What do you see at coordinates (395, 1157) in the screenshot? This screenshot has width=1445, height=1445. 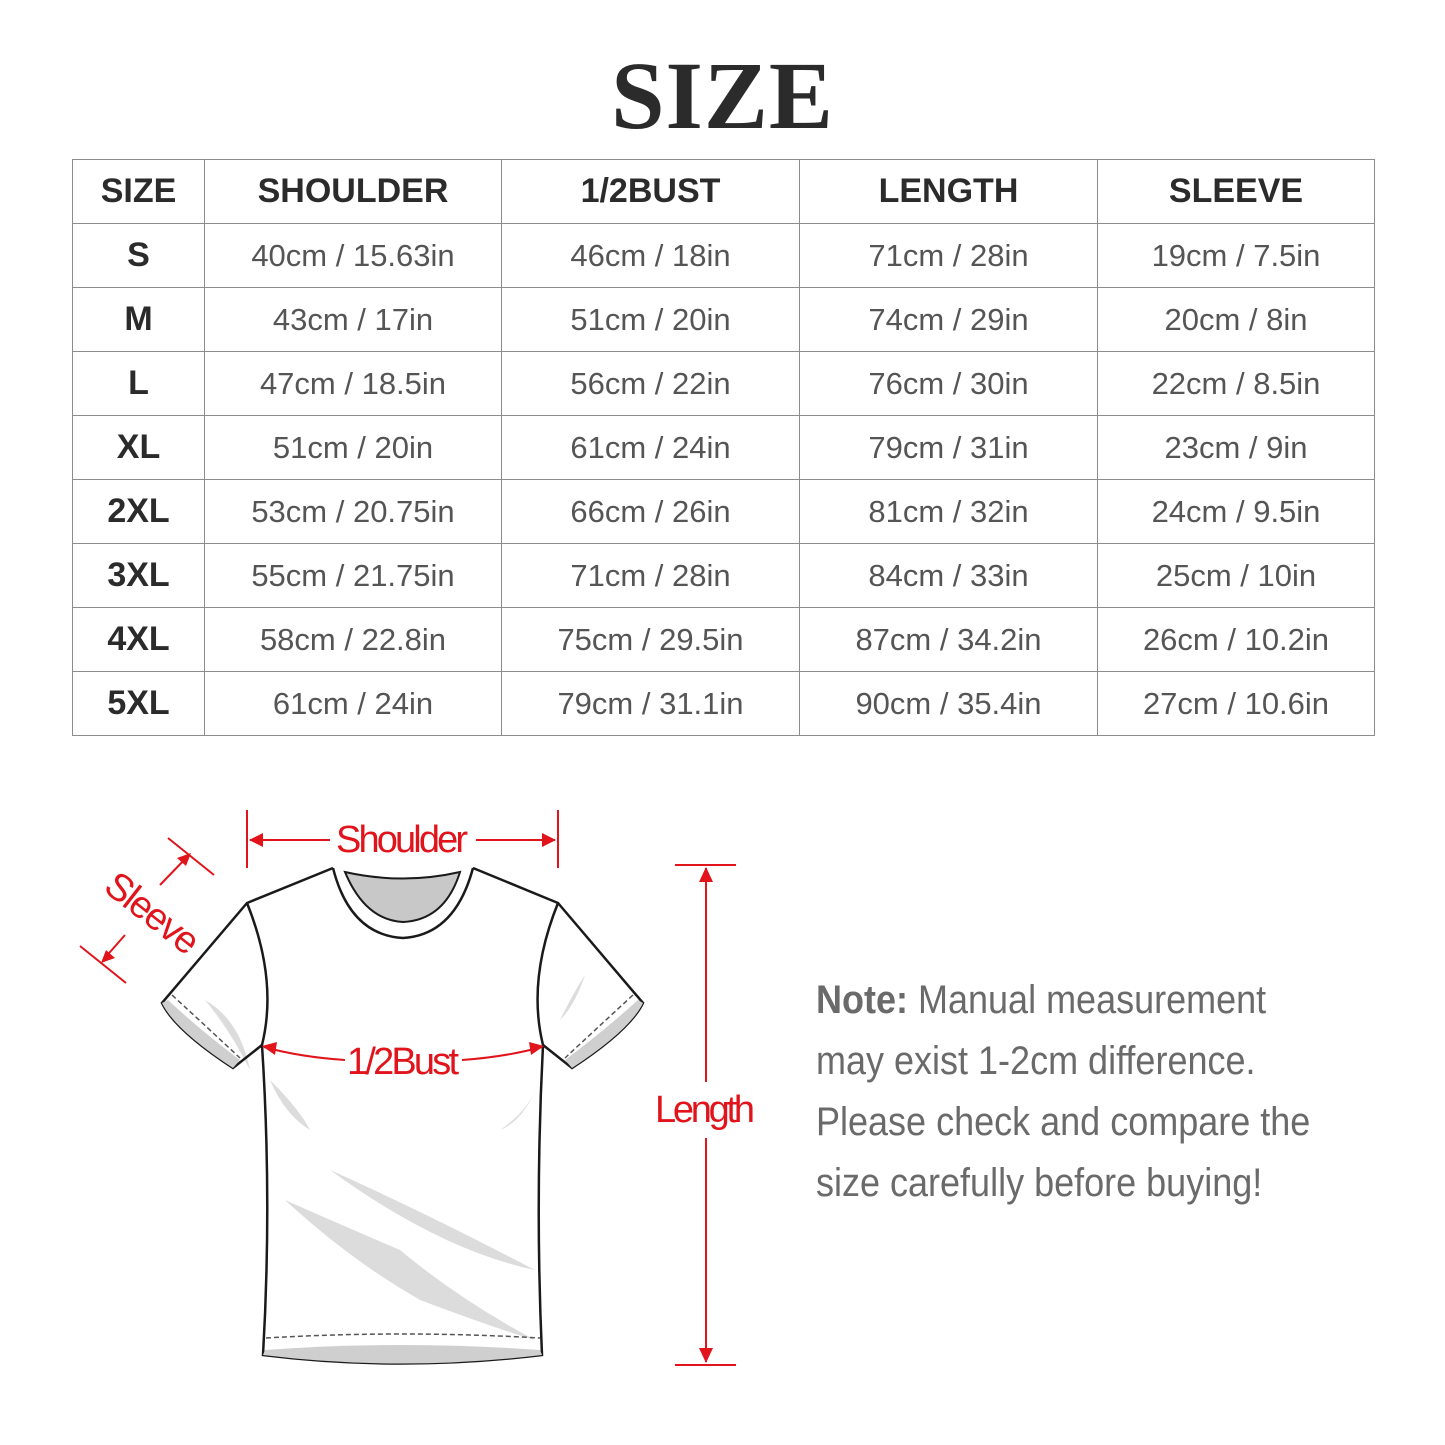 I see `fabric-folds` at bounding box center [395, 1157].